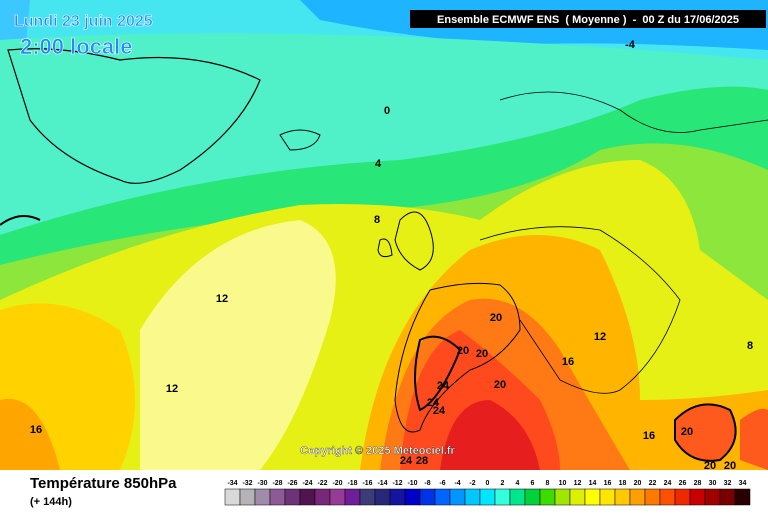  Describe the element at coordinates (457, 483) in the screenshot. I see `legend-label: -4` at that location.